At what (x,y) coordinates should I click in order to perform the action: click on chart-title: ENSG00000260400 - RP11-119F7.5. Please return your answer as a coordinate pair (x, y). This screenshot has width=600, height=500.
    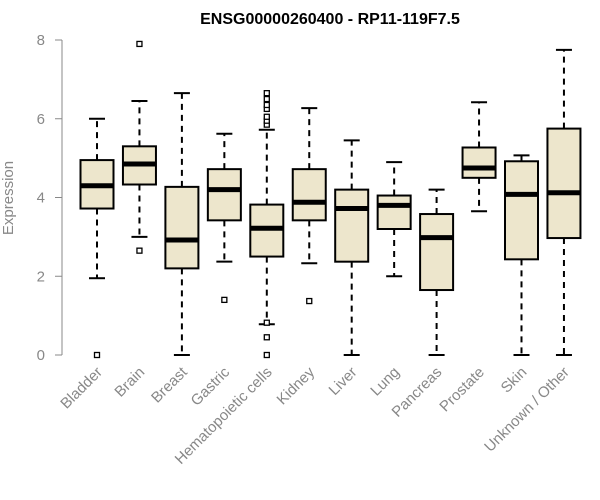
    Looking at the image, I should click on (330, 19).